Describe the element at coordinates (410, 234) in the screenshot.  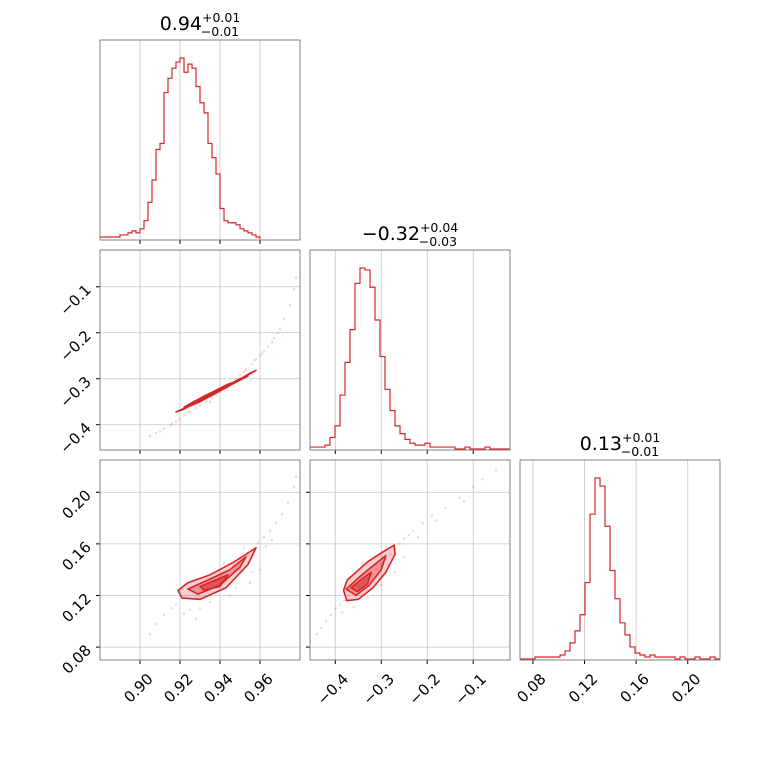
I see `panel-title: −0.32+0.04 −0.03` at that location.